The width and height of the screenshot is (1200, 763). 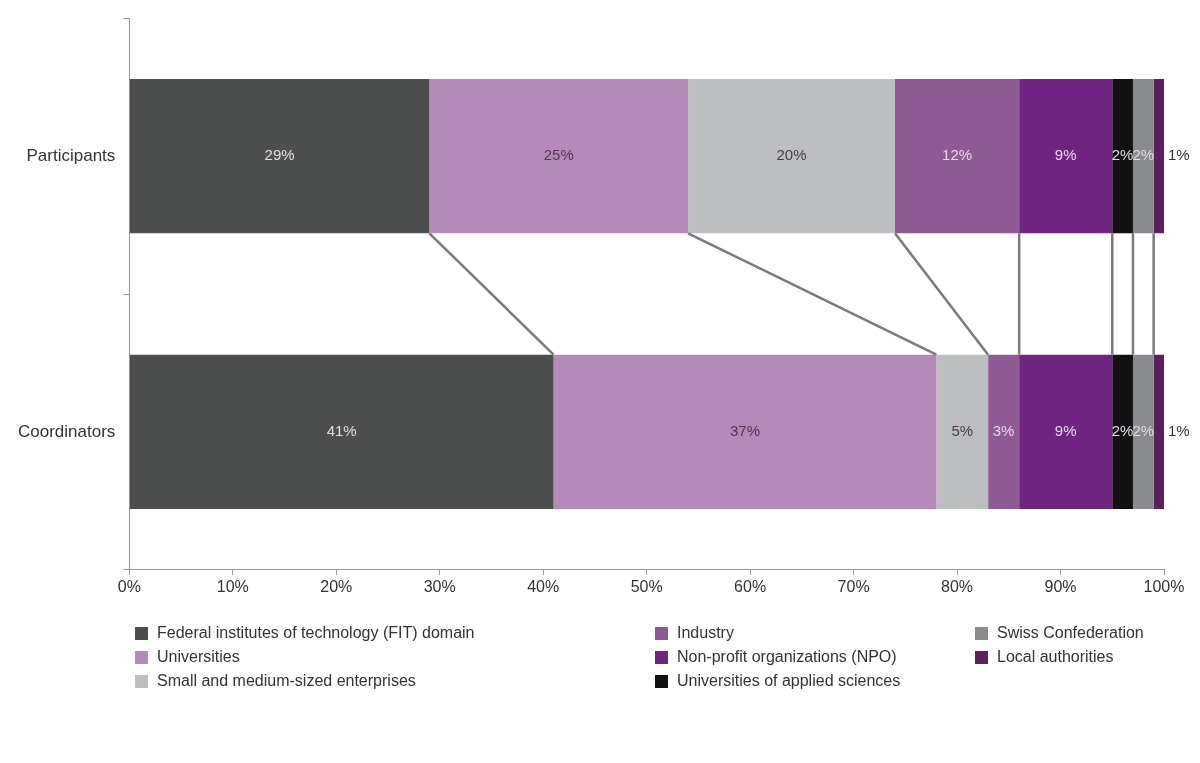 I want to click on legend-label: Federal institutes of technology (FIT) domain, so click(x=316, y=633).